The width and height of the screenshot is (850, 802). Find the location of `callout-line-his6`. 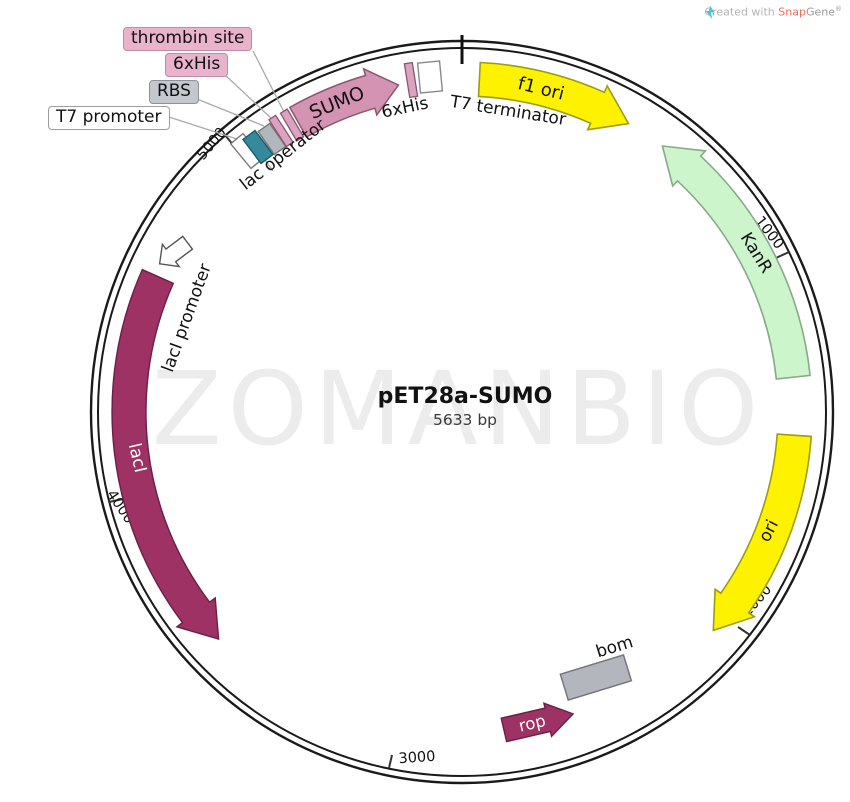

callout-line-his6 is located at coordinates (247, 96).